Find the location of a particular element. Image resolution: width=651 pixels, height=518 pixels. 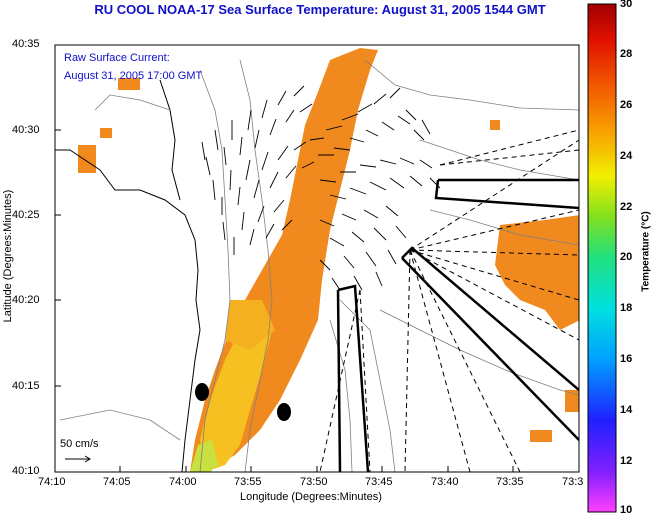

colorbar-tick: 28 is located at coordinates (626, 54).